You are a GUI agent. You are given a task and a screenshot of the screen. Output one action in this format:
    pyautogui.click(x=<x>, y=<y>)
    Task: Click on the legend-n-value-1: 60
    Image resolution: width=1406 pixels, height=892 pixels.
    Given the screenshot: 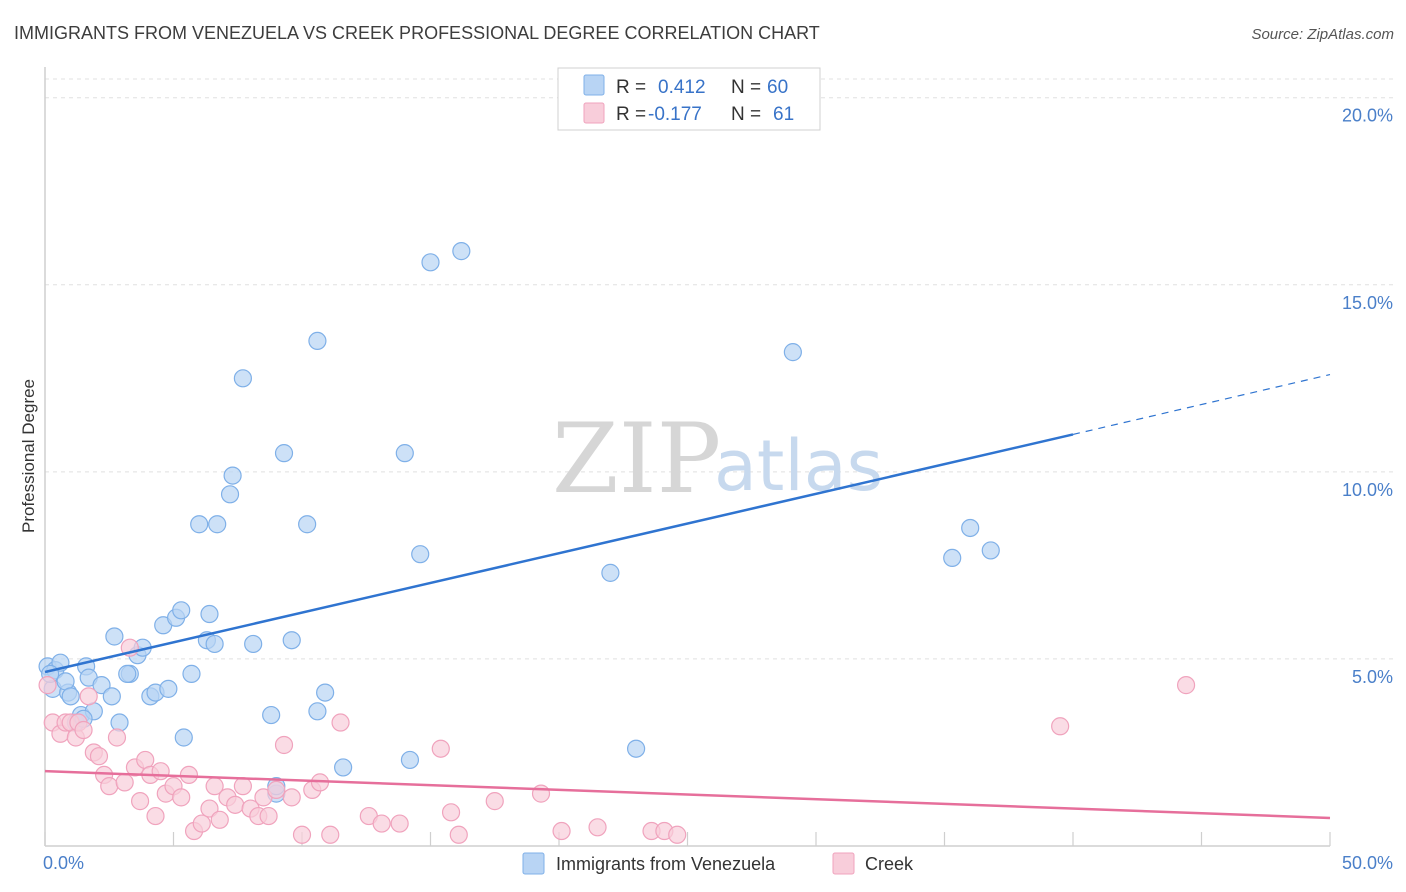 What is the action you would take?
    pyautogui.click(x=777, y=87)
    